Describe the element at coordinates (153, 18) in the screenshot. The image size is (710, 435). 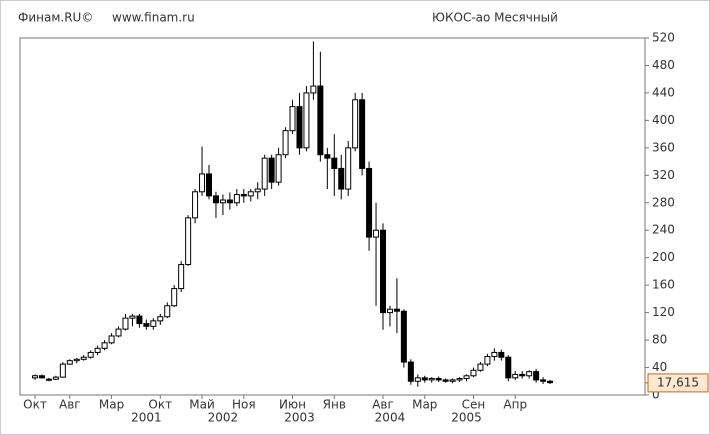
I see `url: www.finam.ru` at that location.